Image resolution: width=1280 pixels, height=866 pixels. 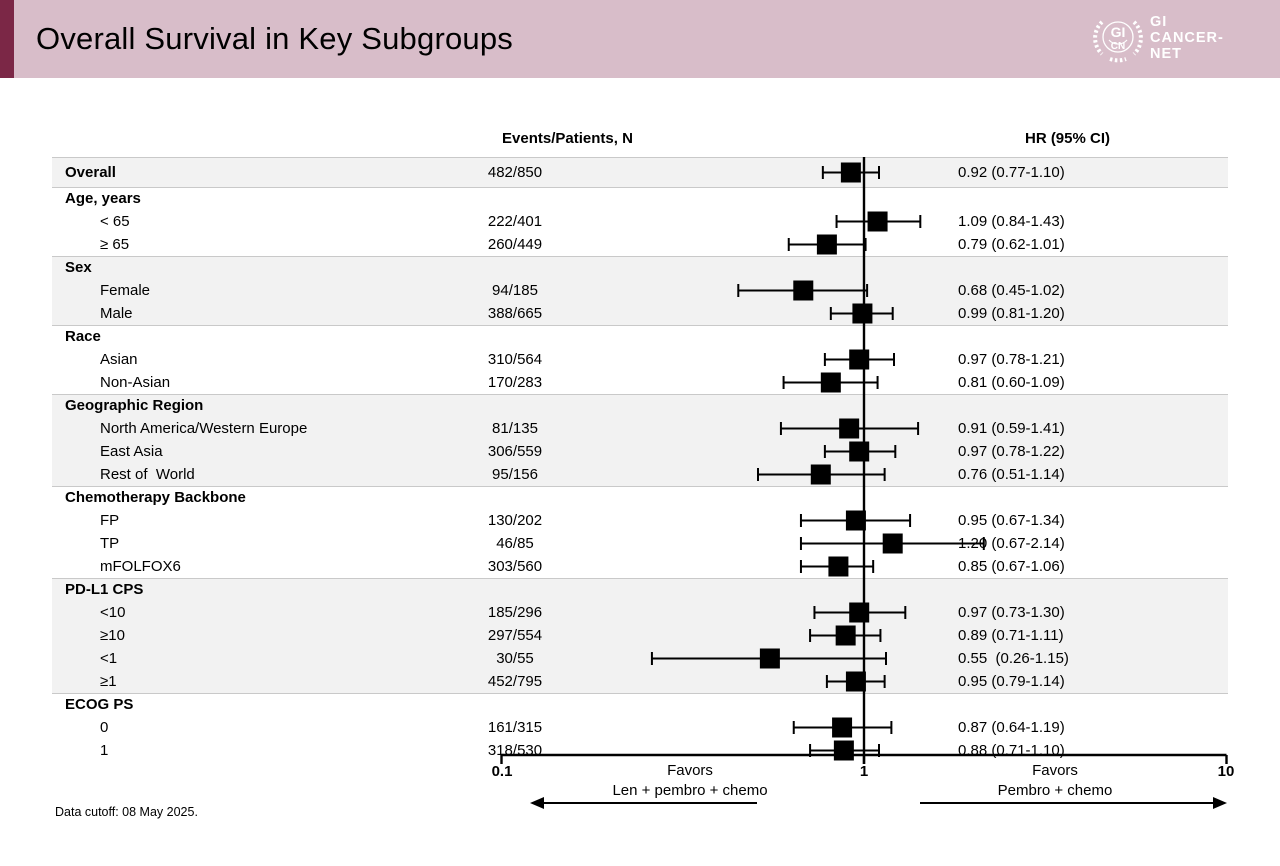 I want to click on events-value: 130/202, so click(x=515, y=520).